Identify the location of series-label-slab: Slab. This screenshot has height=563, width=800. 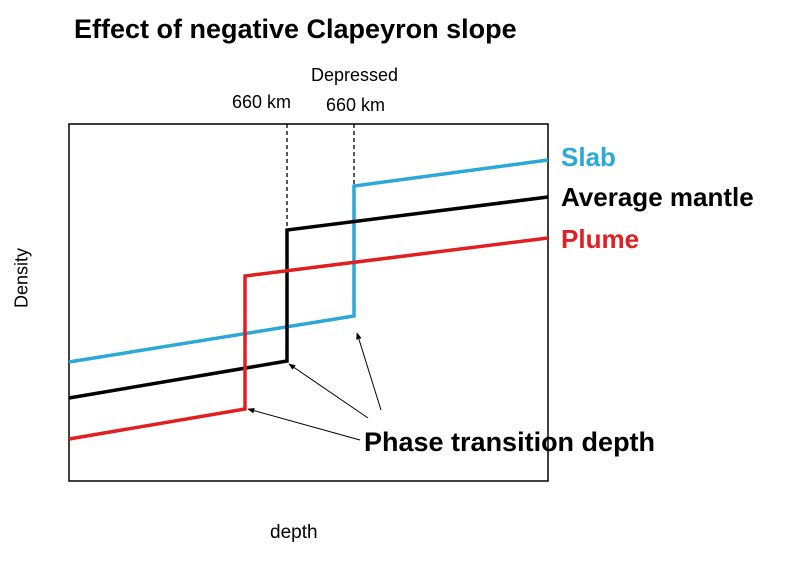
(588, 157).